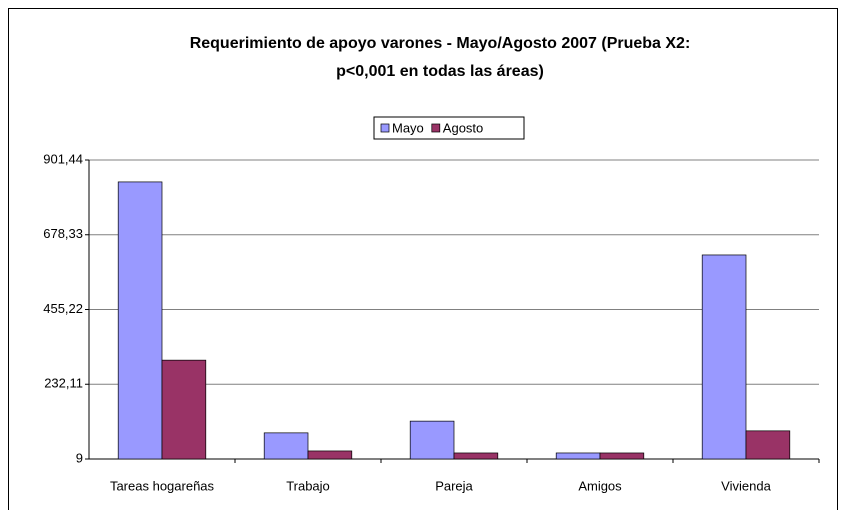  Describe the element at coordinates (463, 127) in the screenshot. I see `legend-label: Agosto` at that location.